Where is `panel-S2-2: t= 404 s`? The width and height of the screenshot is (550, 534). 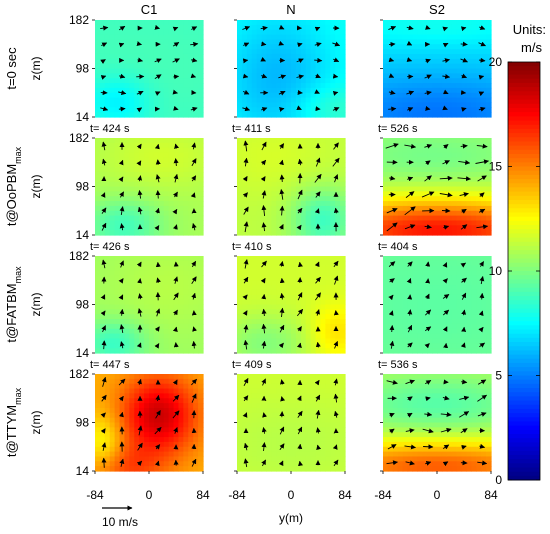
panel-S2-2: t= 404 s is located at coordinates (435, 297).